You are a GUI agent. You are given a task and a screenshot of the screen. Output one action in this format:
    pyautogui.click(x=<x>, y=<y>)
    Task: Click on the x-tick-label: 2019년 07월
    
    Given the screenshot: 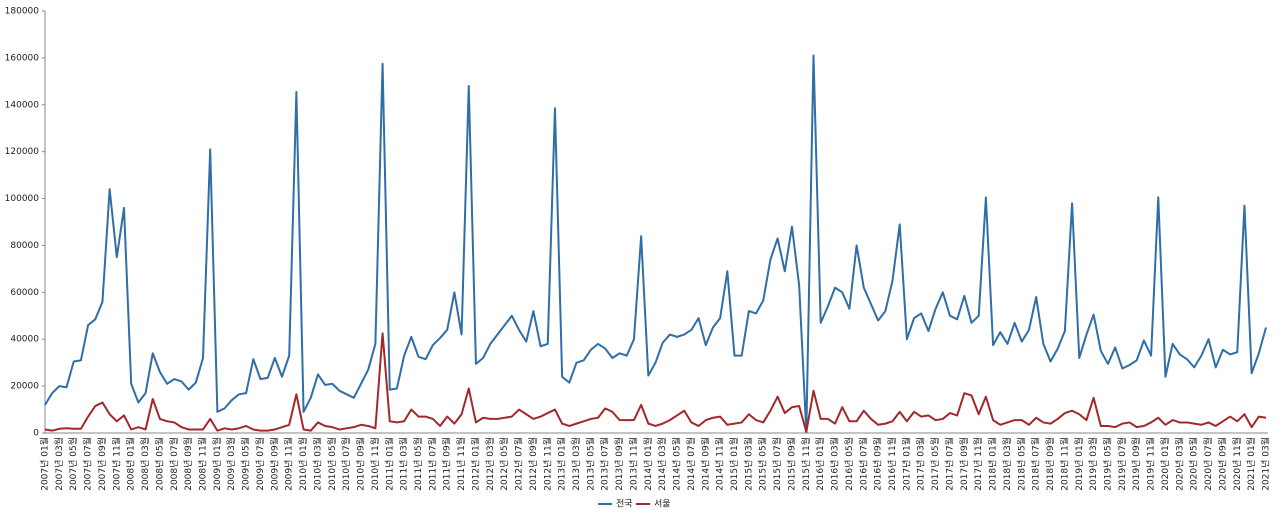 What is the action you would take?
    pyautogui.click(x=1122, y=464)
    